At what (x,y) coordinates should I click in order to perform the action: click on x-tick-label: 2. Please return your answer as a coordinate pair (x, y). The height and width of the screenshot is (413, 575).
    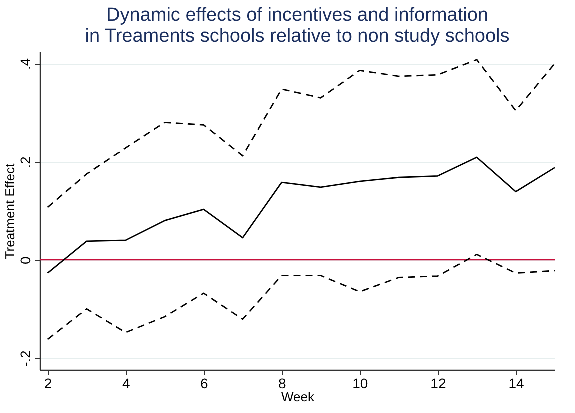
    Looking at the image, I should click on (48, 384).